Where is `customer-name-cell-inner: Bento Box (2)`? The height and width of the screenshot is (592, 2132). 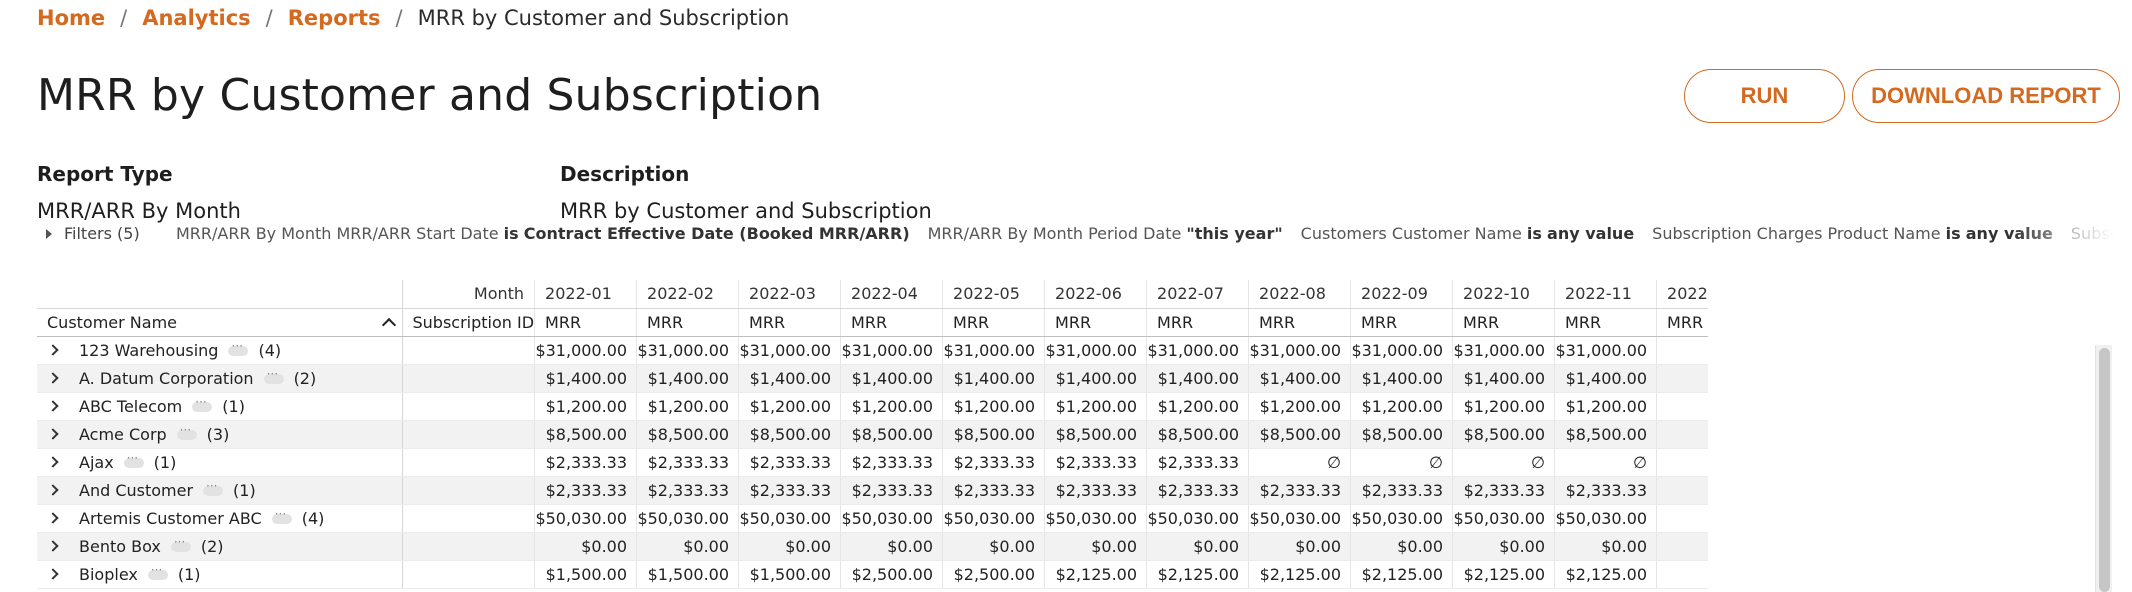
customer-name-cell-inner: Bento Box (2) is located at coordinates (223, 545).